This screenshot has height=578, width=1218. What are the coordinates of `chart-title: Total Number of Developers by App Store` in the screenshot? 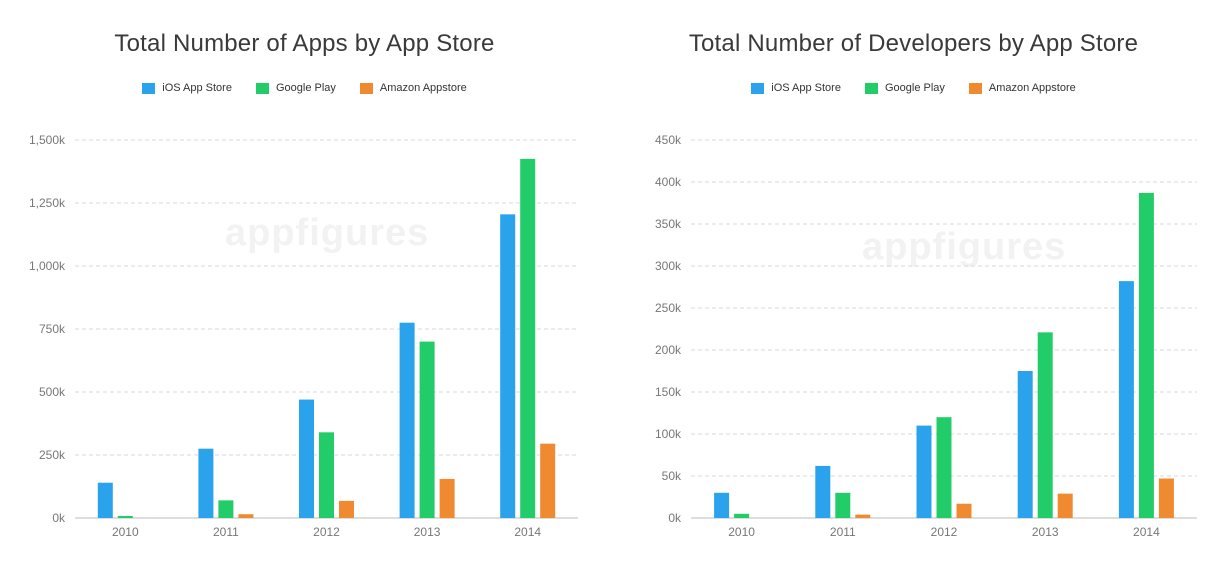 It's located at (913, 43).